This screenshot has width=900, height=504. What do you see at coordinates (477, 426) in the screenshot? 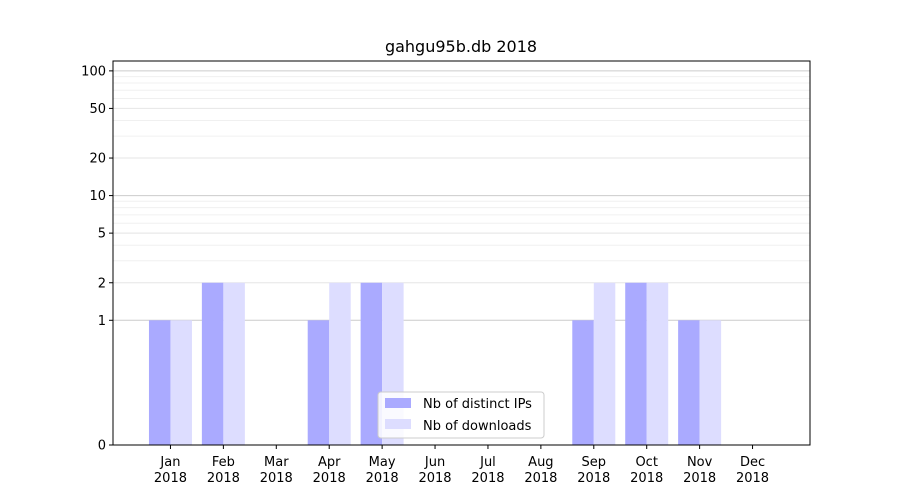
I see `legend-label-downloads: Nb of downloads` at bounding box center [477, 426].